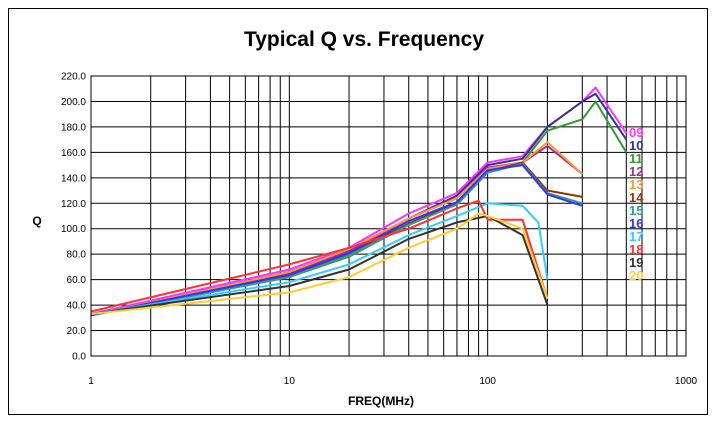 The image size is (719, 423). What do you see at coordinates (636, 262) in the screenshot?
I see `legend-label-19: 19` at bounding box center [636, 262].